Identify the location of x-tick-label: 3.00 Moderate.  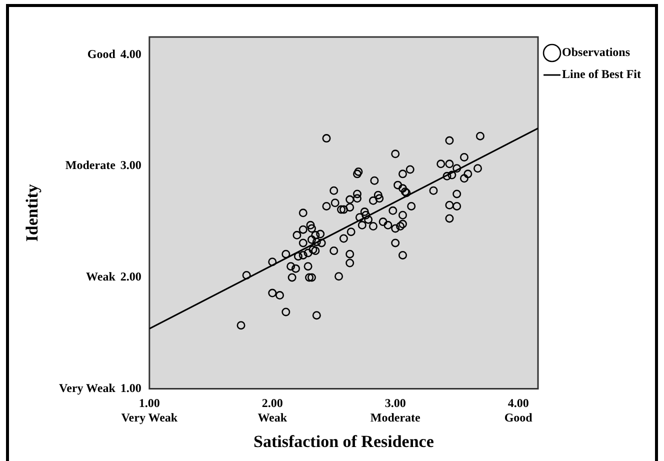
(396, 410).